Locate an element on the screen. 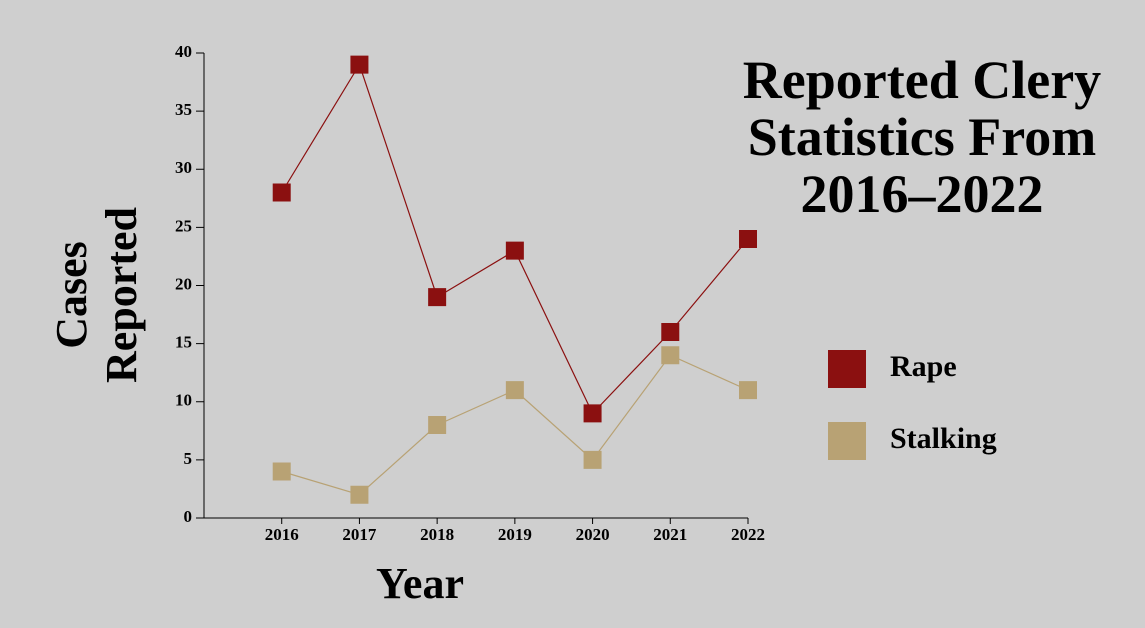  chart-title: Reported Clery Statistics From 2016–2022 is located at coordinates (922, 137).